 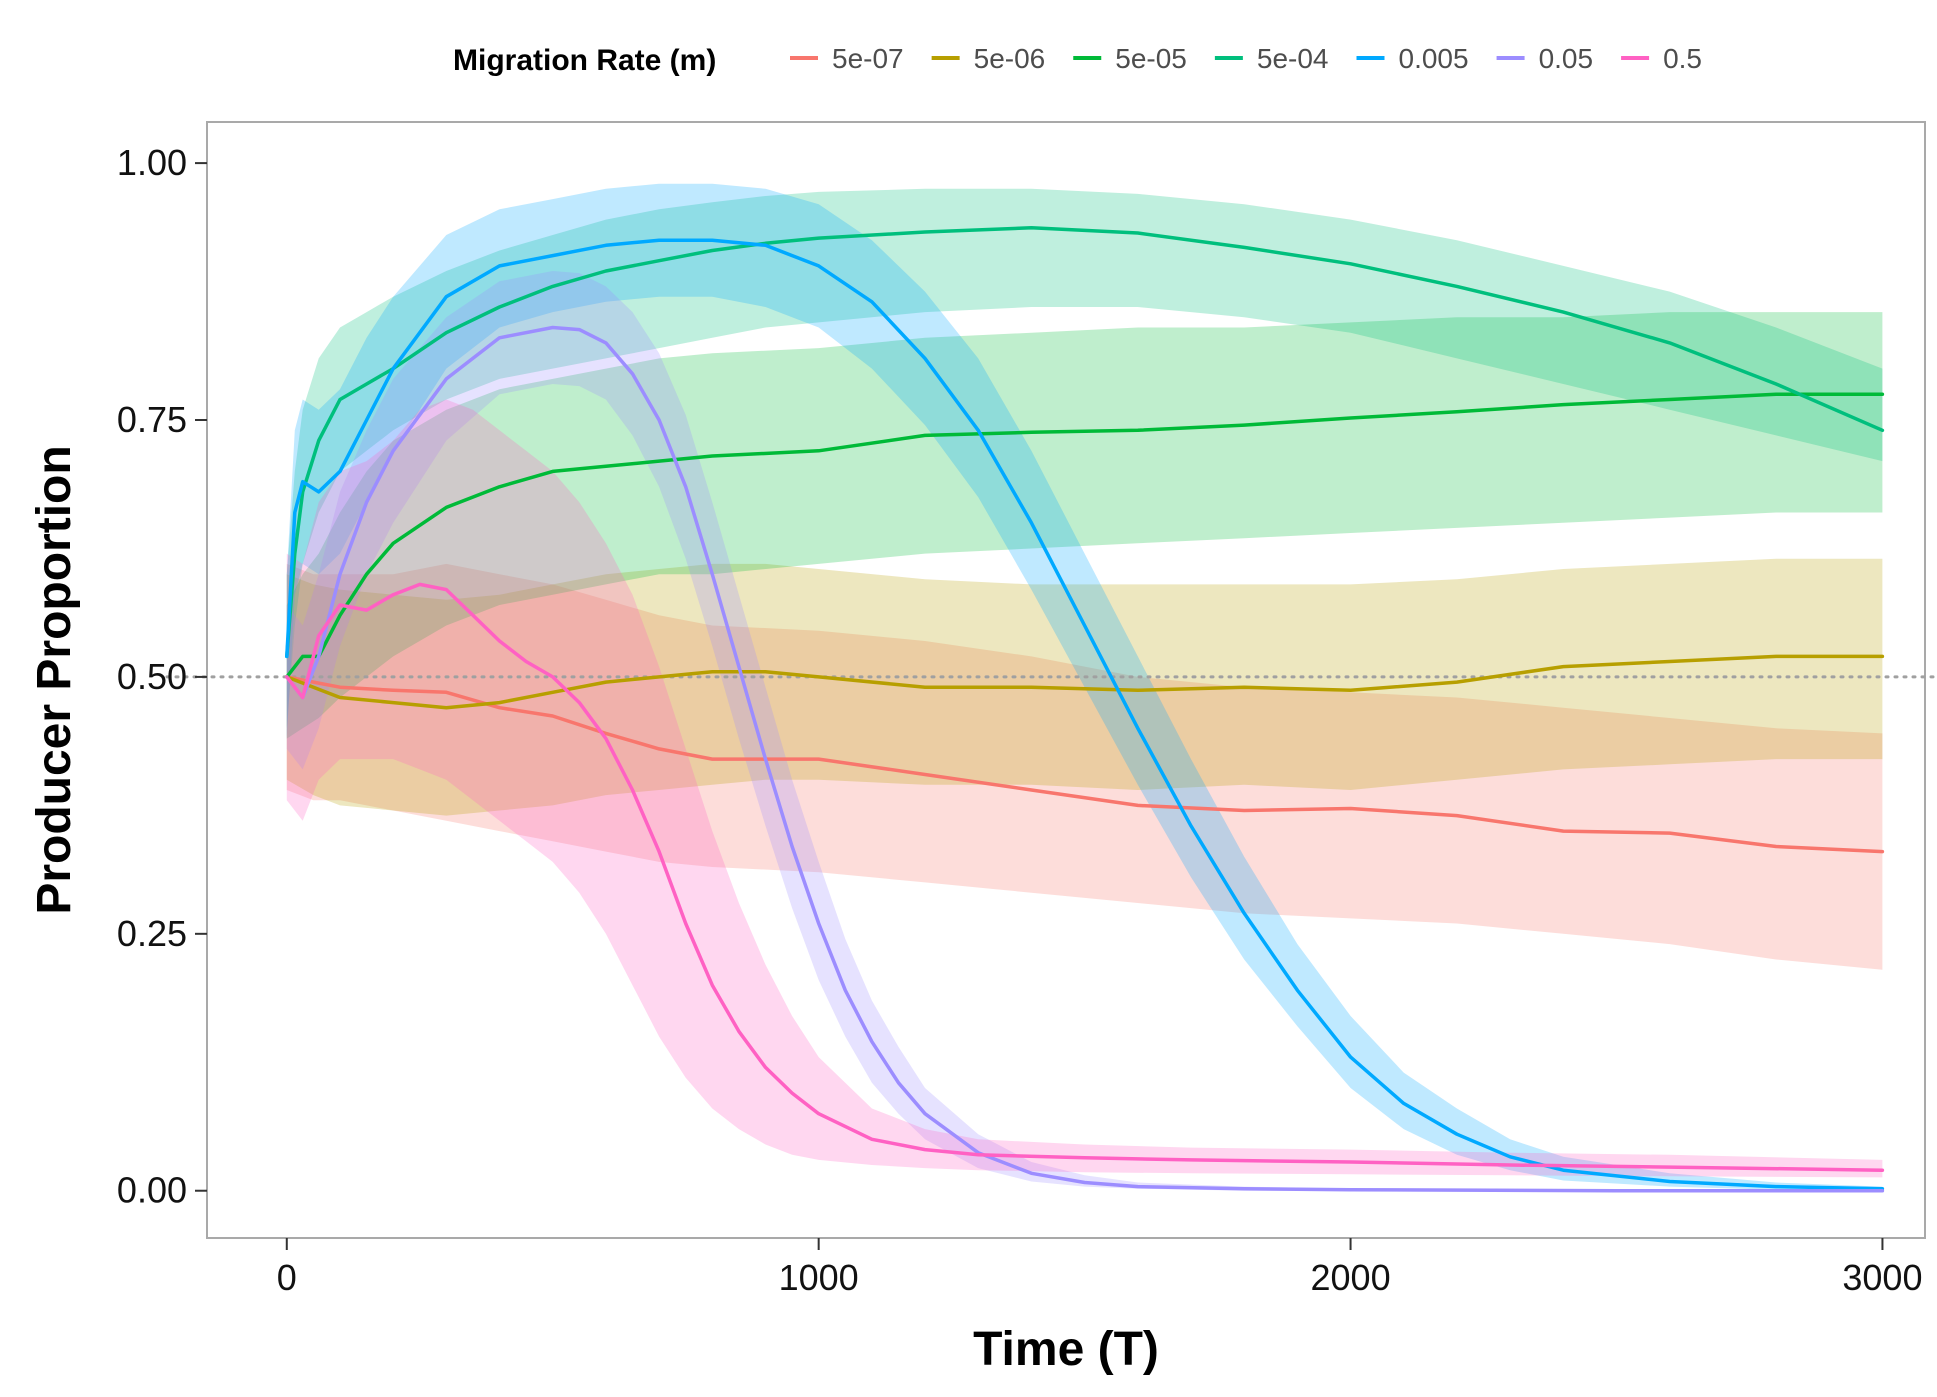 What do you see at coordinates (1099, 1268) in the screenshot?
I see `x-axis: 0 1000 2000 3000` at bounding box center [1099, 1268].